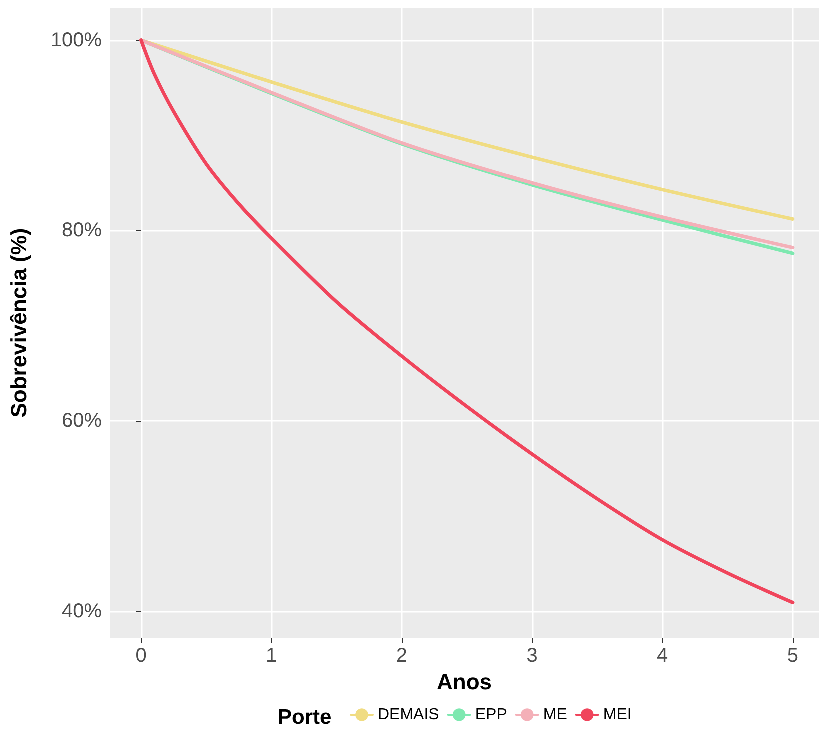  What do you see at coordinates (82, 421) in the screenshot?
I see `y-tick-label: 60%` at bounding box center [82, 421].